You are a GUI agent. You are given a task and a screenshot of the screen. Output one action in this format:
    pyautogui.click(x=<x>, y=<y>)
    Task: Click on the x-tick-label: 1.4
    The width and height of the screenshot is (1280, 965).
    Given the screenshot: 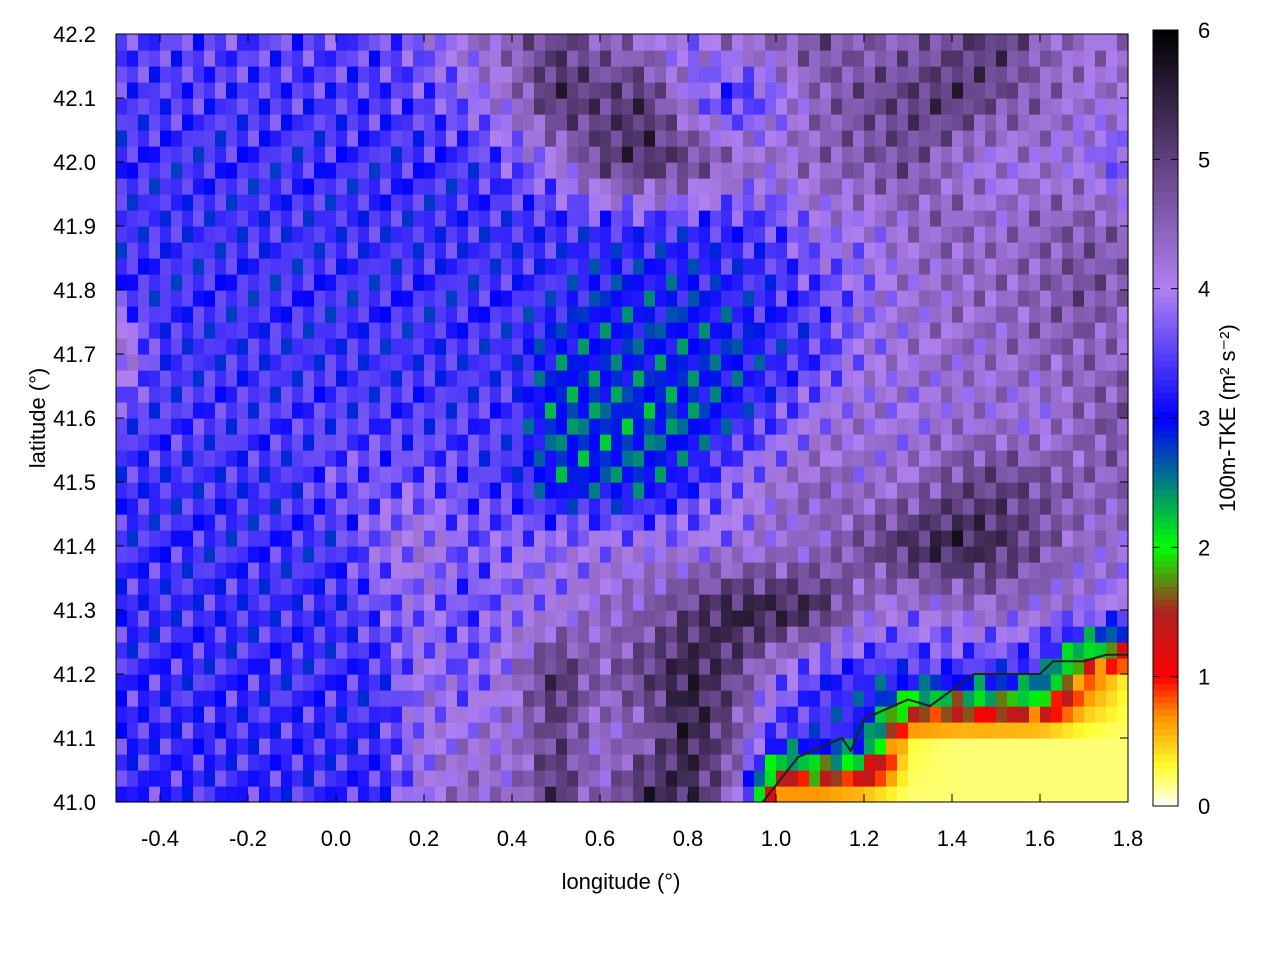 What is the action you would take?
    pyautogui.click(x=952, y=838)
    